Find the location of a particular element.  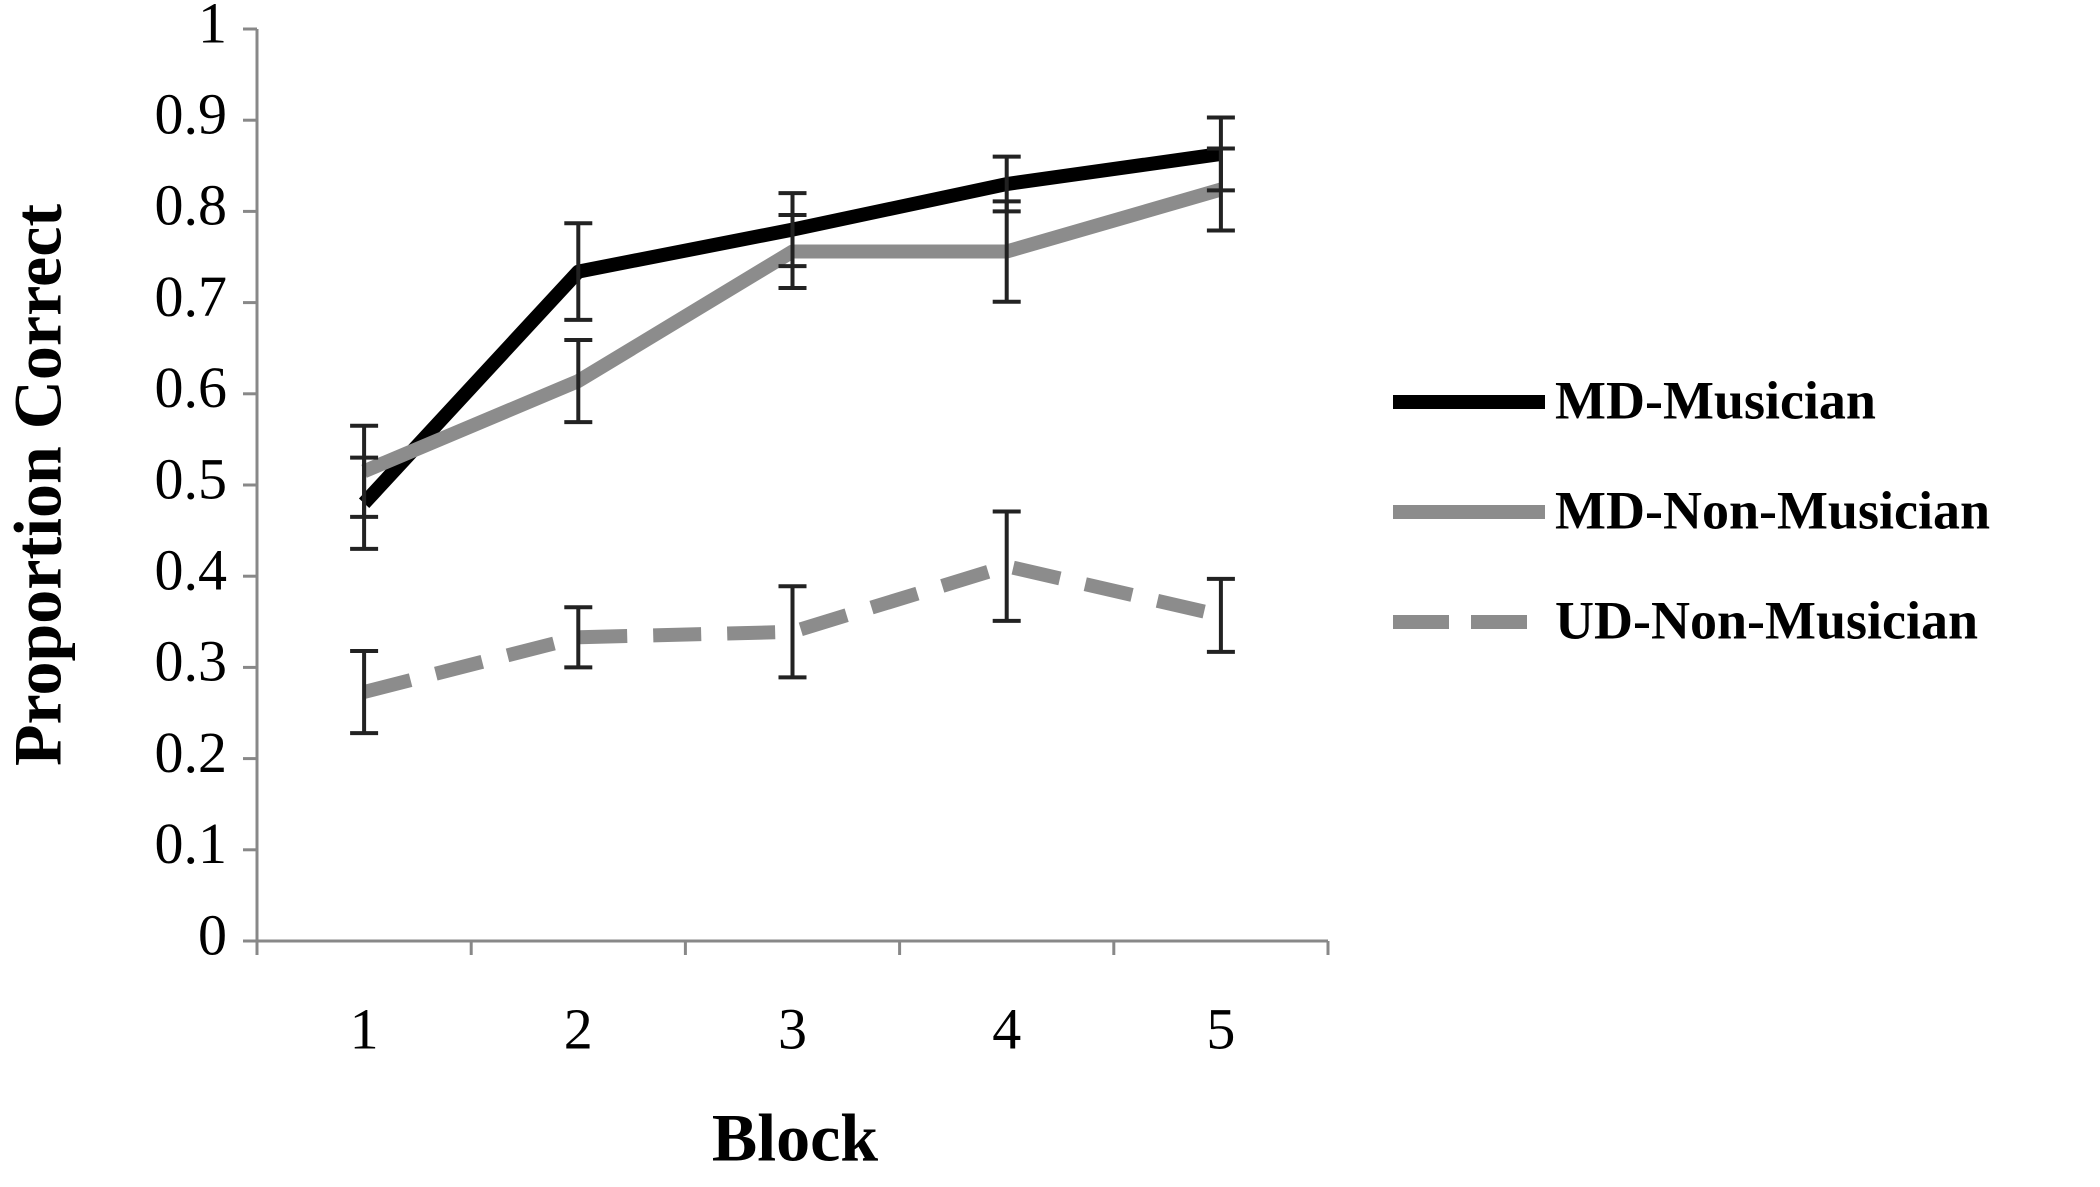

legend-label: UD-Non-Musician is located at coordinates (1766, 620).